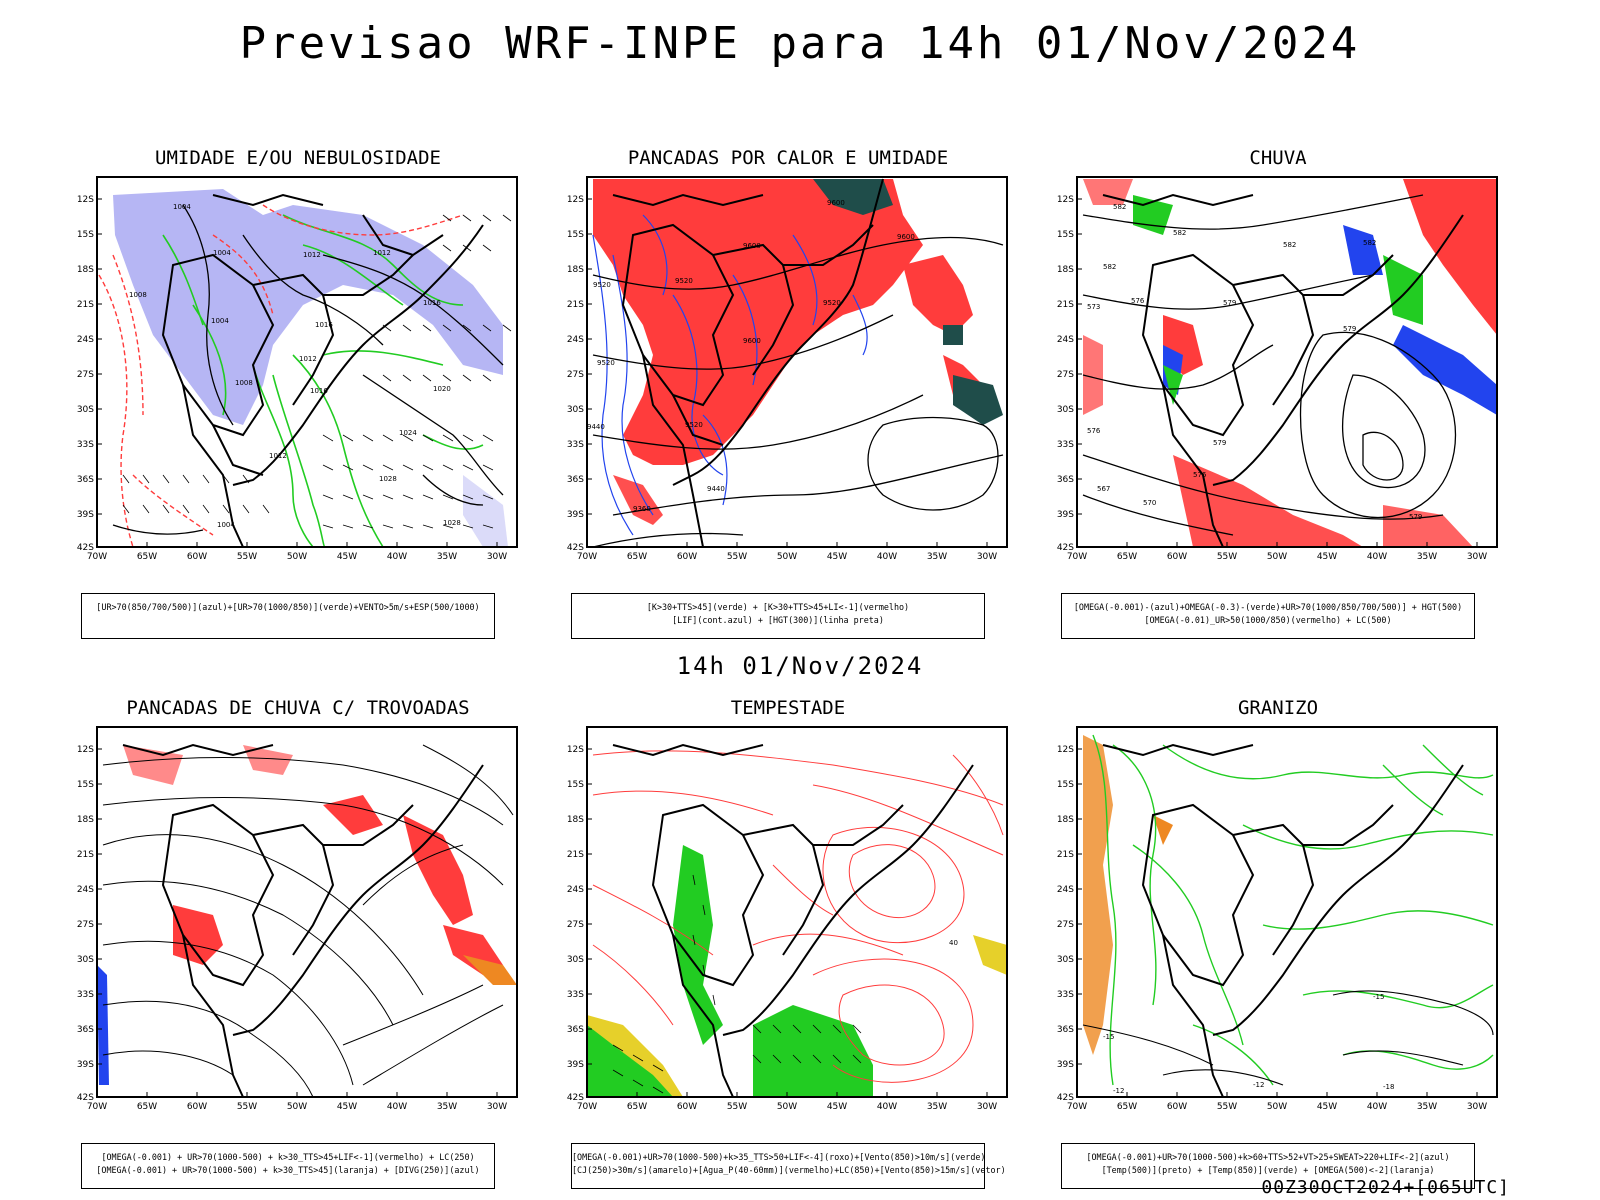 The image size is (1600, 1200). Describe the element at coordinates (800, 666) in the screenshot. I see `mid-date: 14h 01/Nov/2024` at that location.